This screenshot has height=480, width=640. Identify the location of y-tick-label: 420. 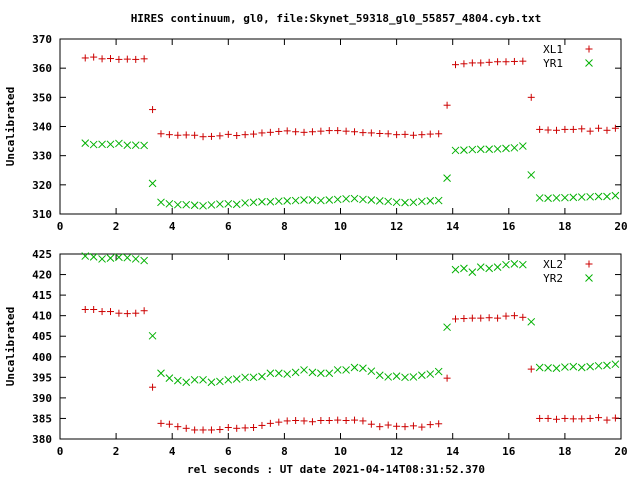
(42, 275).